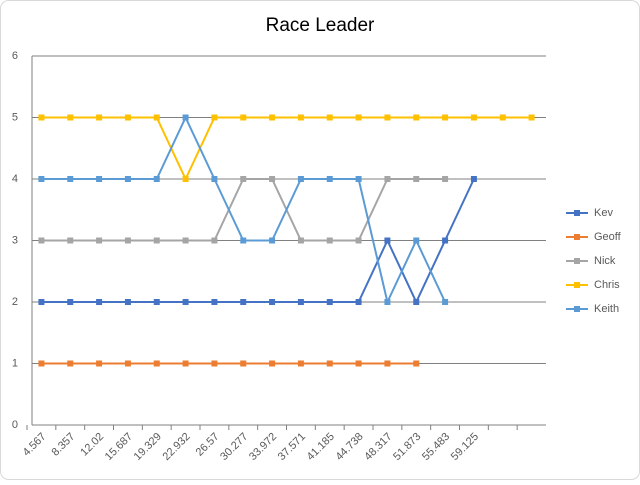  What do you see at coordinates (286, 149) in the screenshot?
I see `series-line` at bounding box center [286, 149].